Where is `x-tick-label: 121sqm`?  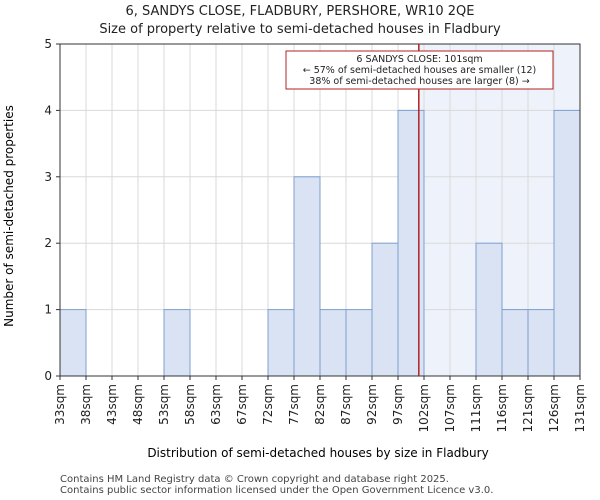 x-tick-label: 121sqm is located at coordinates (528, 408).